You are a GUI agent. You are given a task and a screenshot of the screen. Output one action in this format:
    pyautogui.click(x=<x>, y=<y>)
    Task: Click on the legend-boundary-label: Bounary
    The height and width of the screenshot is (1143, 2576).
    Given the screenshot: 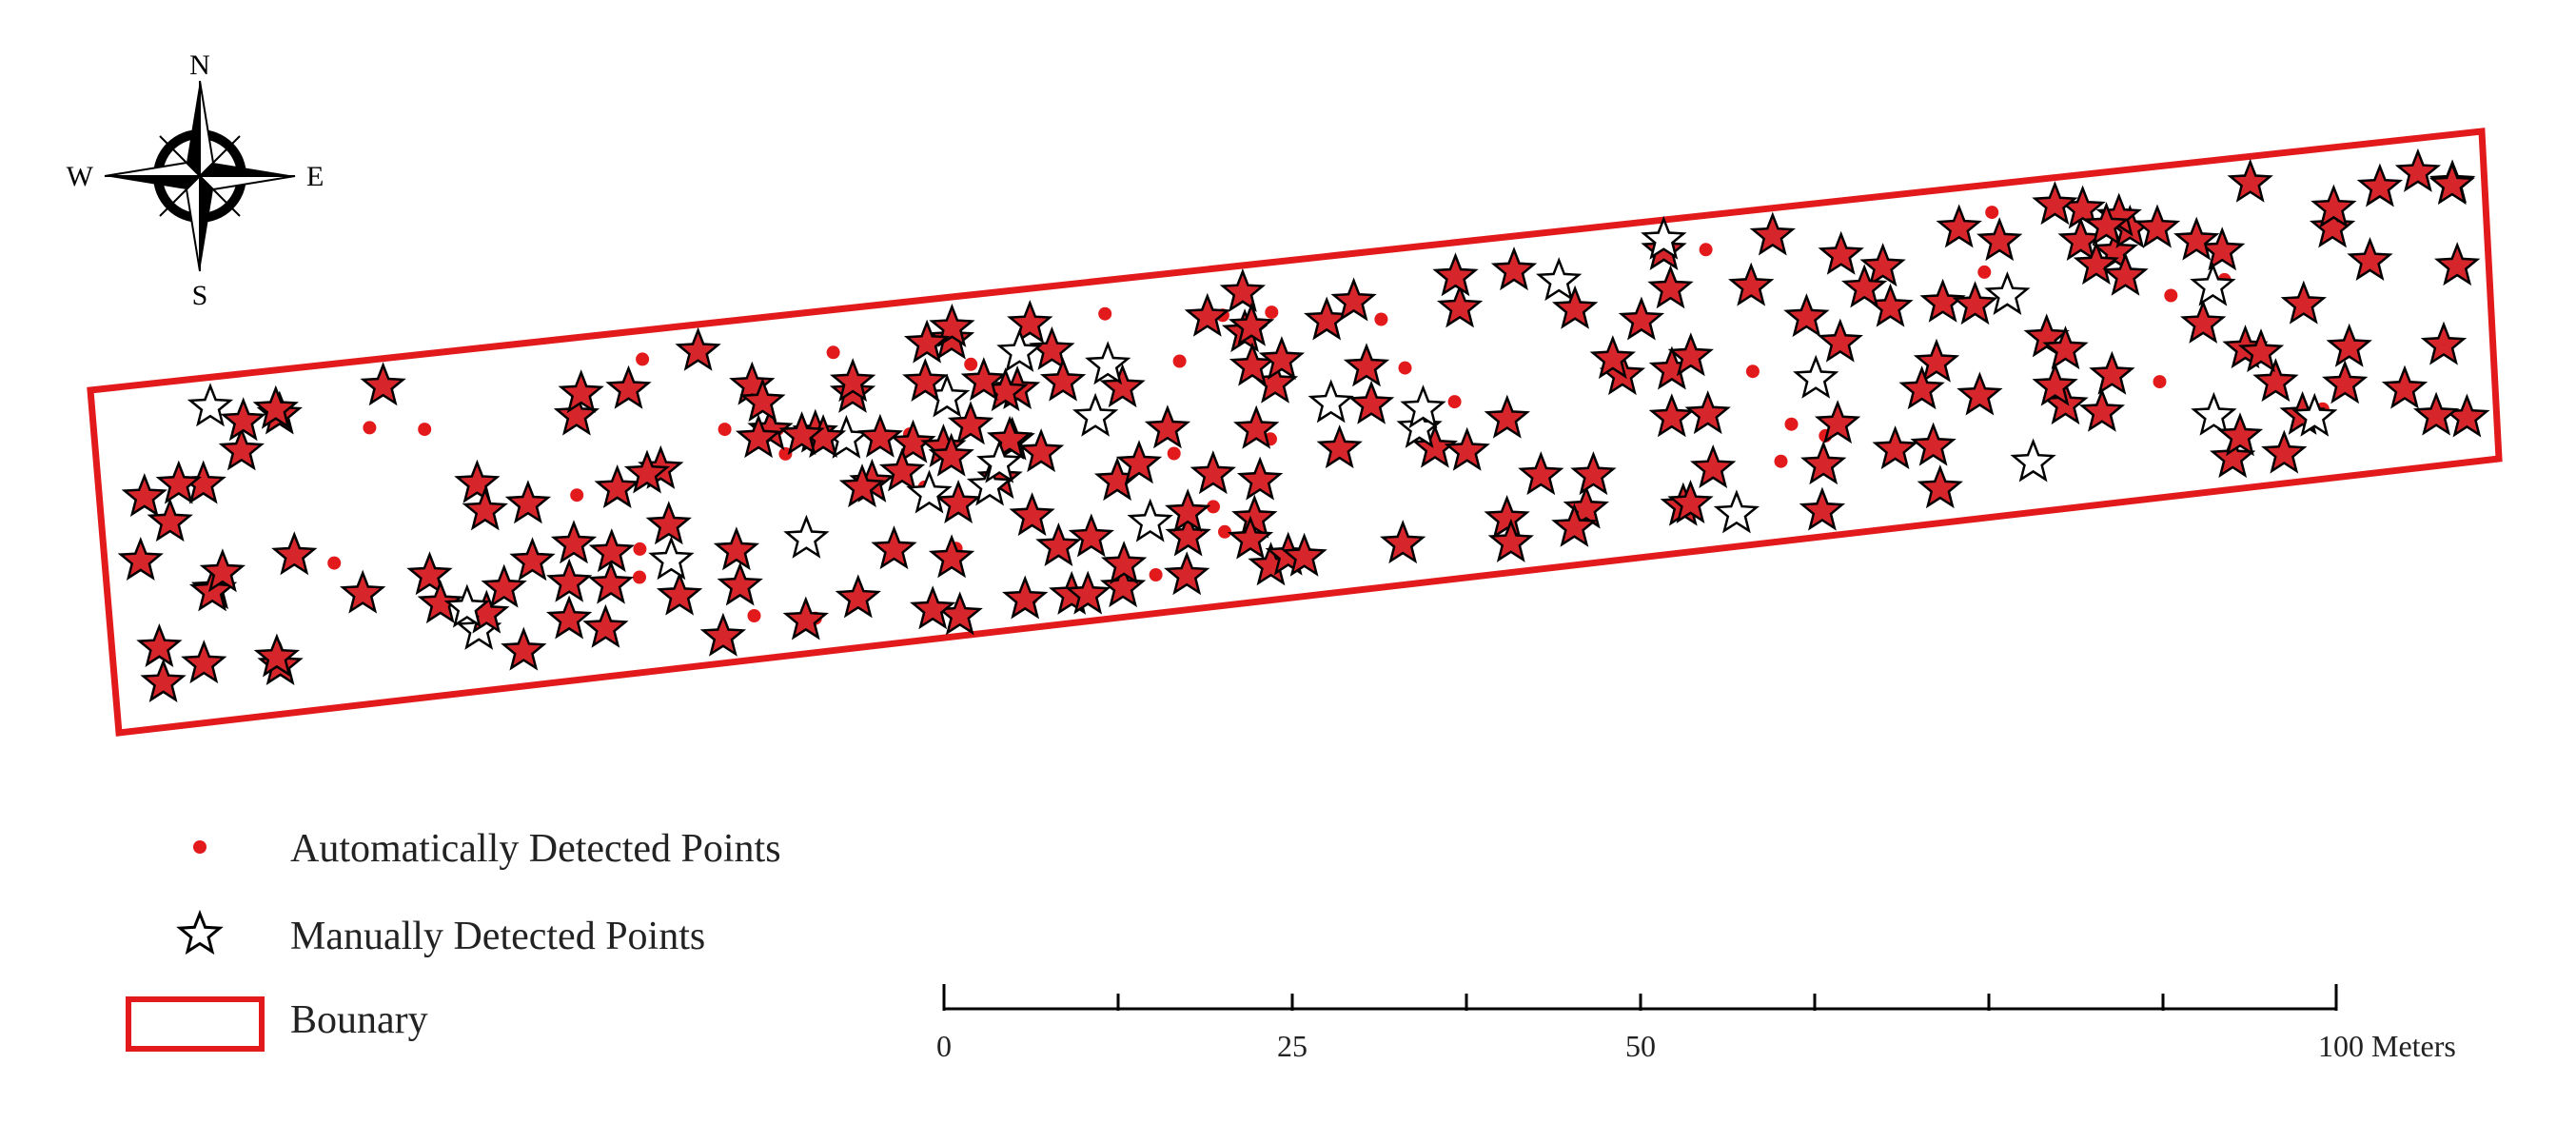 What is the action you would take?
    pyautogui.click(x=359, y=1020)
    